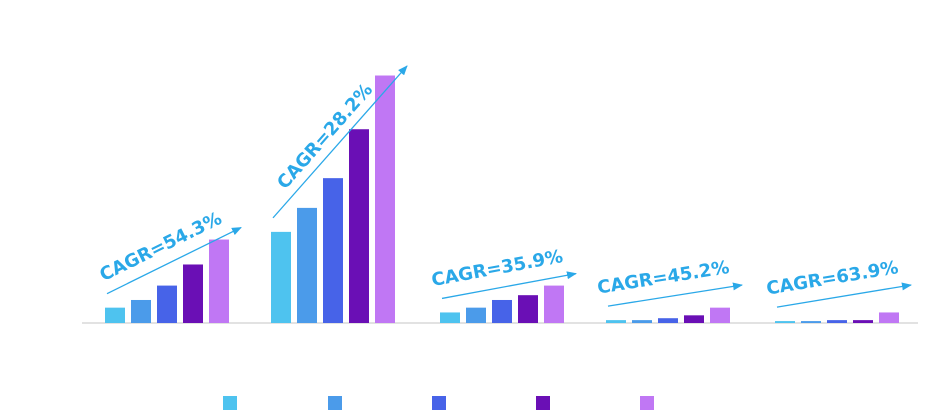  Describe the element at coordinates (642, 321) in the screenshot. I see `bar-g4-s2` at that location.